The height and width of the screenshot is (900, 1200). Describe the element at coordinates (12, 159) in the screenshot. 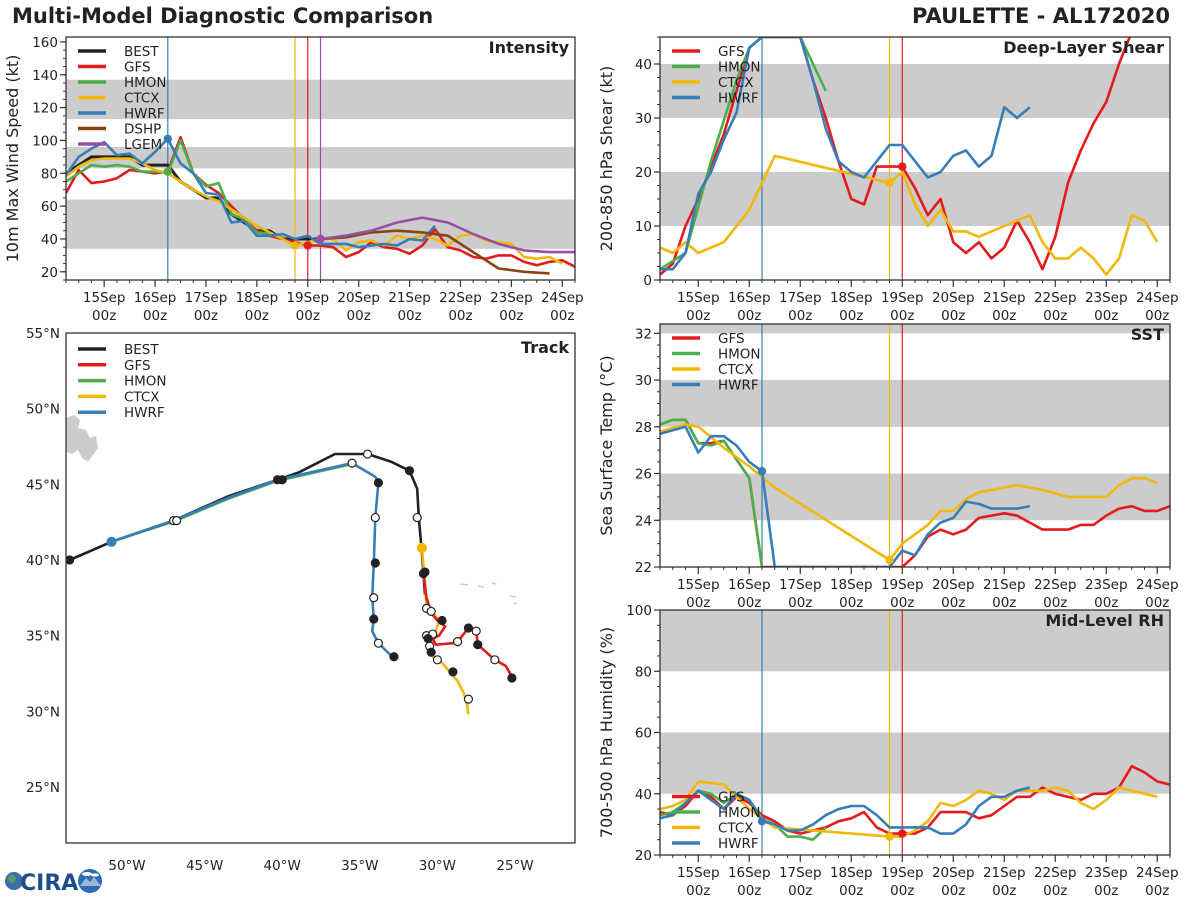

I see `y-axis-label: 10m Max Wind Speed (kt)` at that location.